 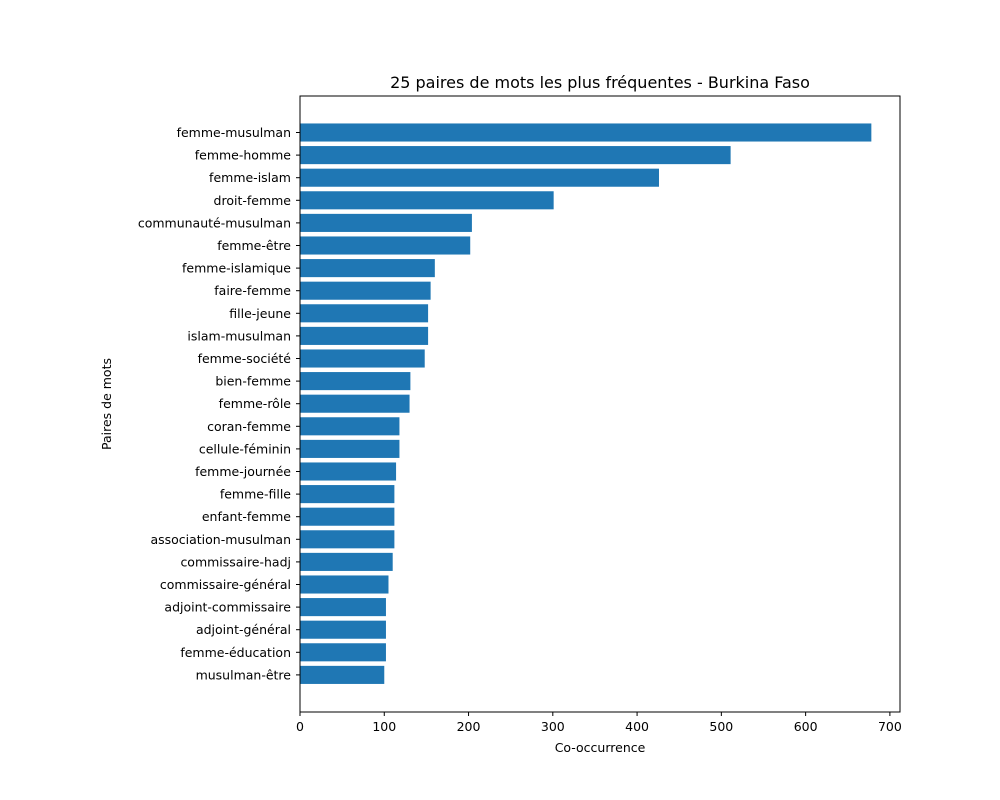 What do you see at coordinates (243, 629) in the screenshot?
I see `y-tick-label: adjoint-général` at bounding box center [243, 629].